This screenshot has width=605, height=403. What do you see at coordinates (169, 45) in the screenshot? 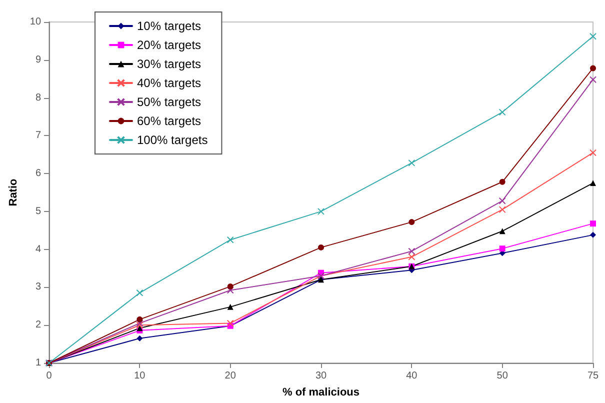
I see `legend-label: 20% targets` at bounding box center [169, 45].